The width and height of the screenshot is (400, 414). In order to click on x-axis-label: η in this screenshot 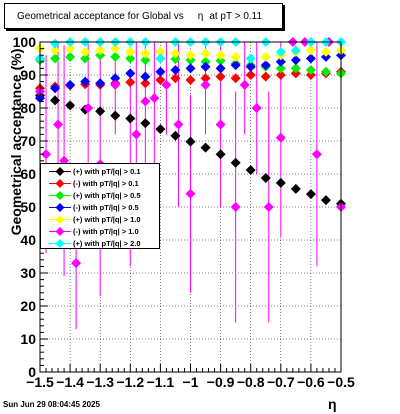, I will do `click(332, 404)`.